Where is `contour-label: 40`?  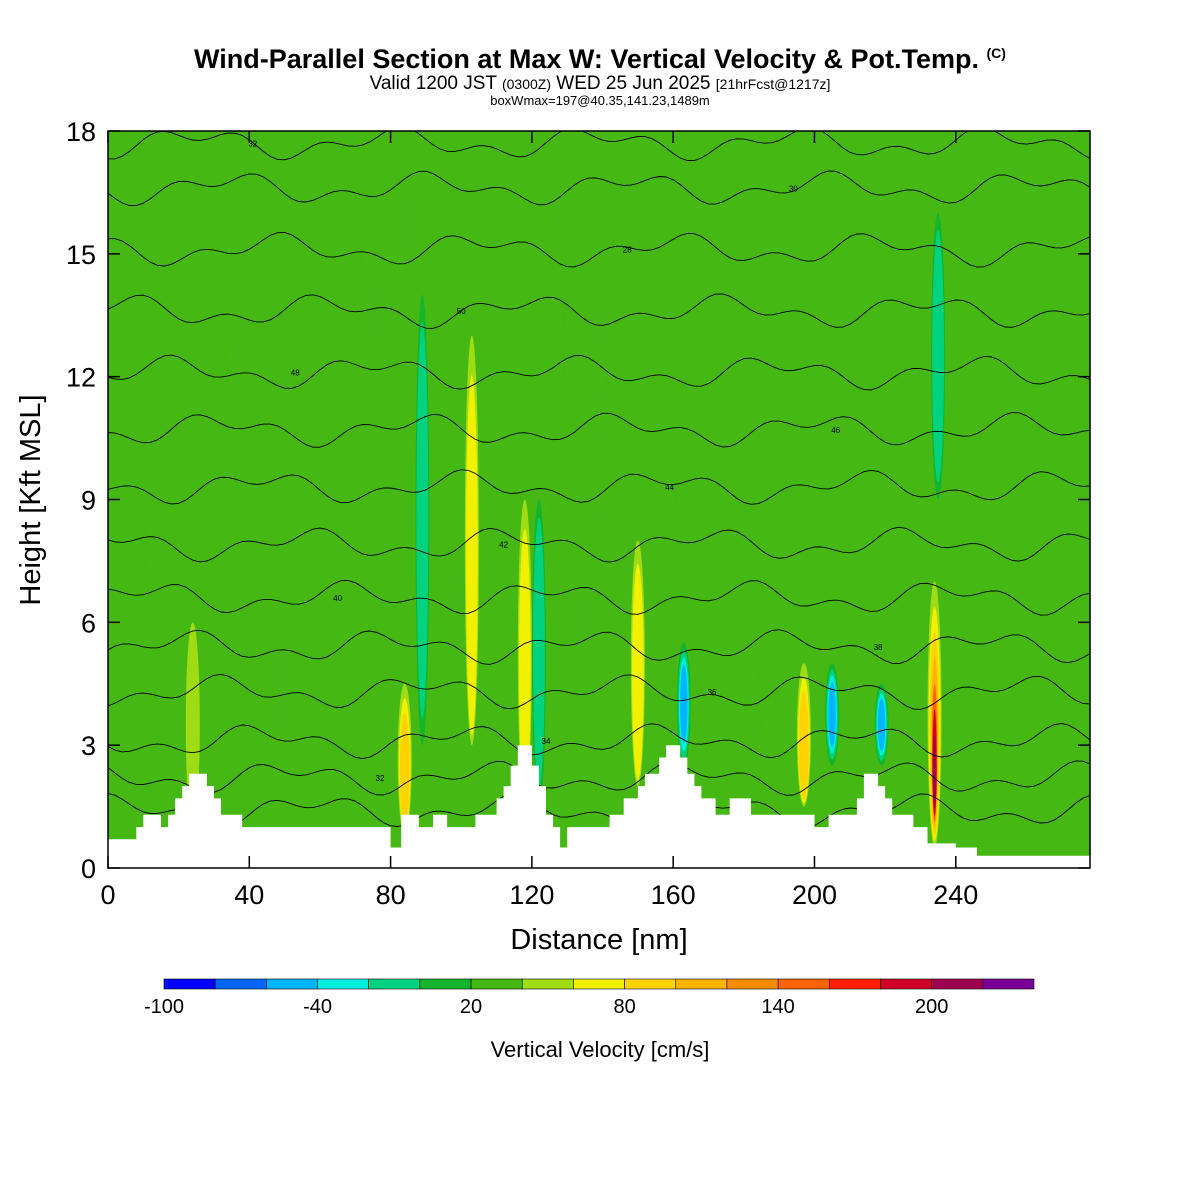
contour-label: 40 is located at coordinates (337, 598).